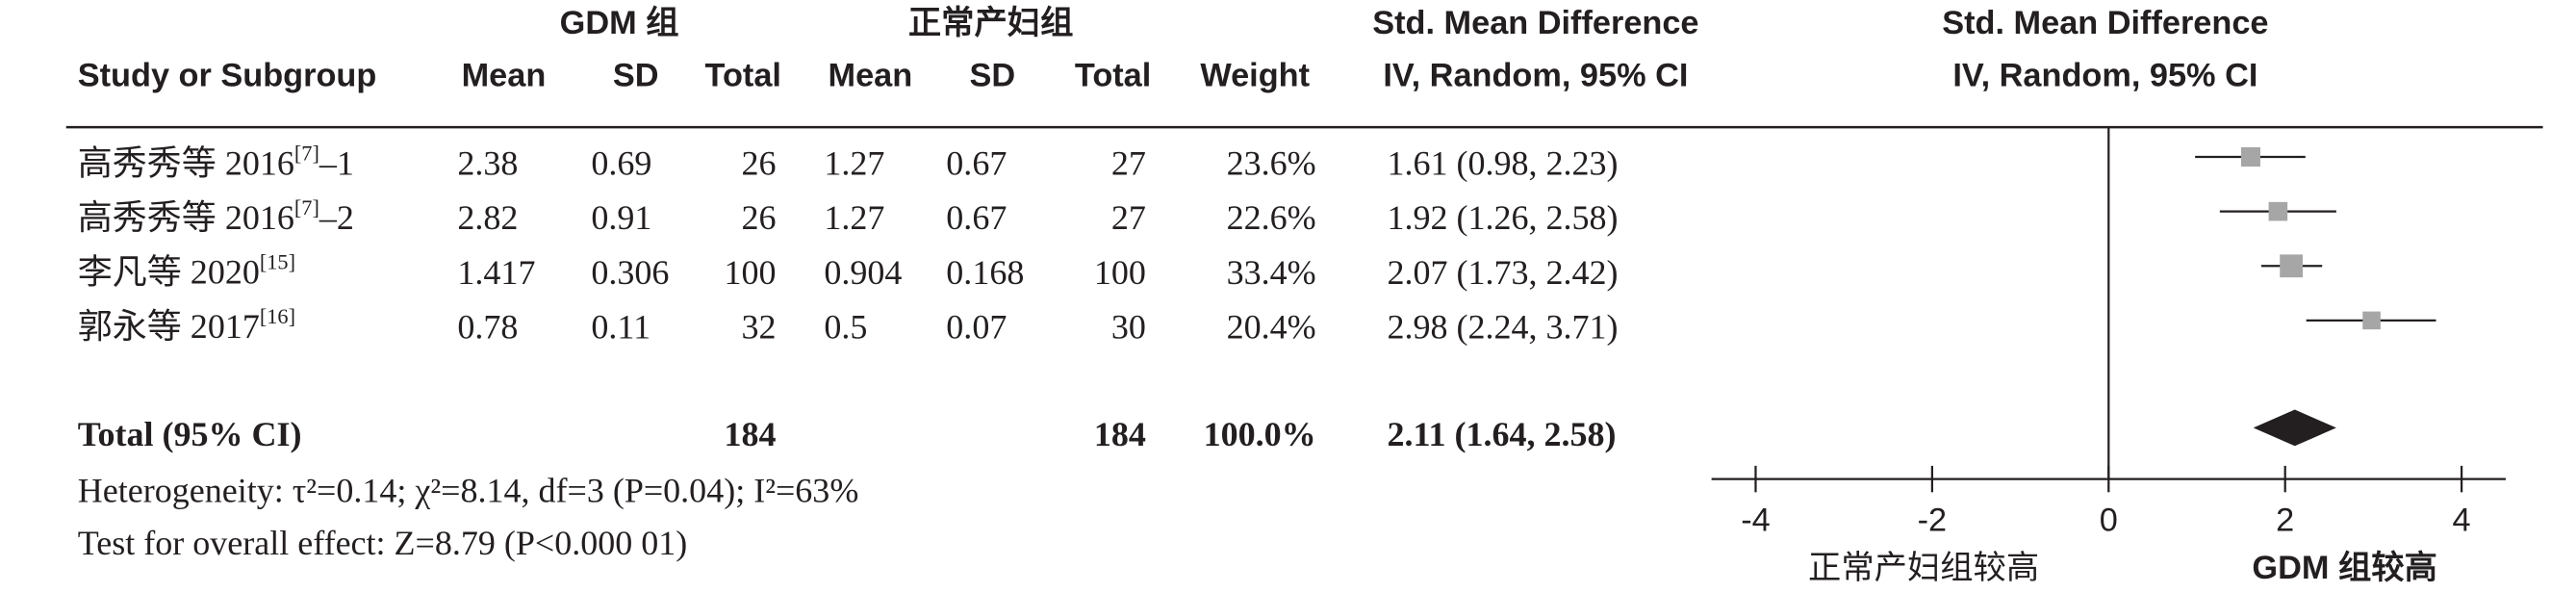 The height and width of the screenshot is (593, 2576). What do you see at coordinates (169, 272) in the screenshot?
I see `study-name: 李凡等 2020` at bounding box center [169, 272].